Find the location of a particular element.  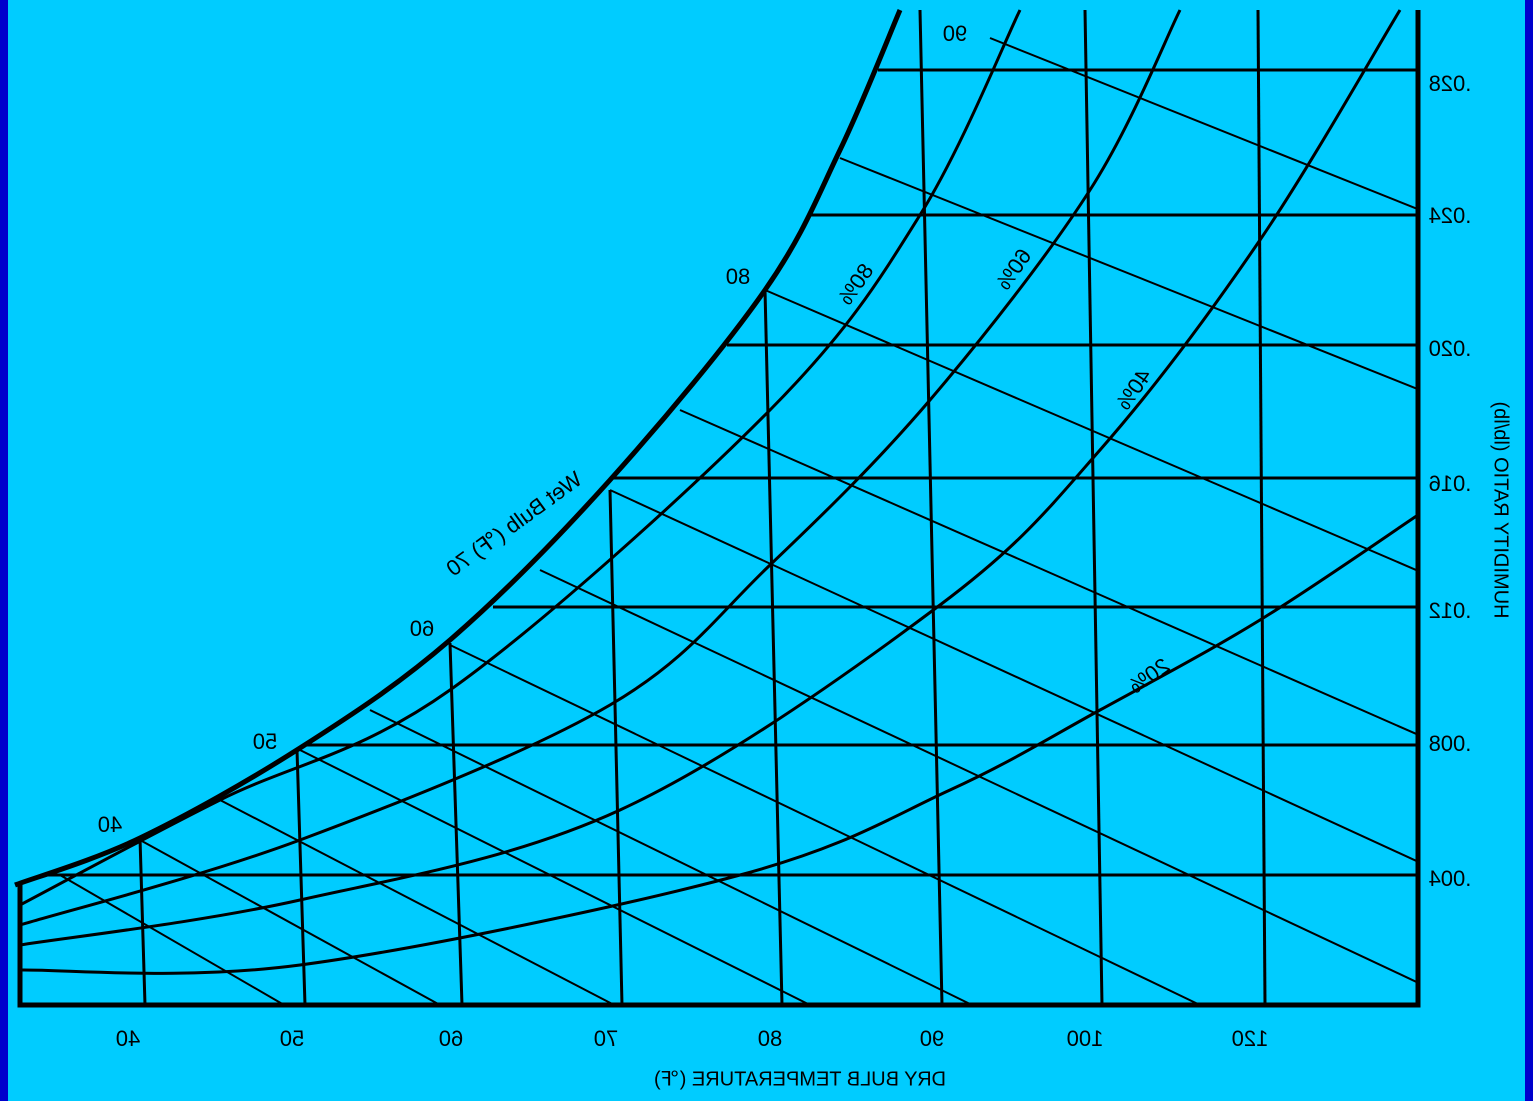

saturation-label: 60 is located at coordinates (422, 628).